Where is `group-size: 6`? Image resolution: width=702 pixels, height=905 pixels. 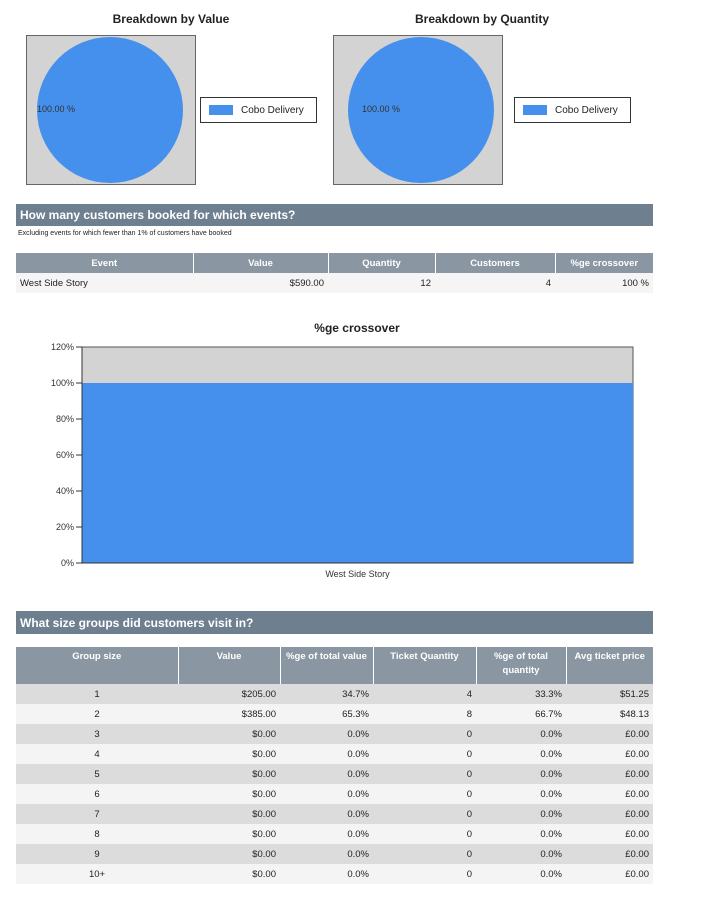 group-size: 6 is located at coordinates (97, 794).